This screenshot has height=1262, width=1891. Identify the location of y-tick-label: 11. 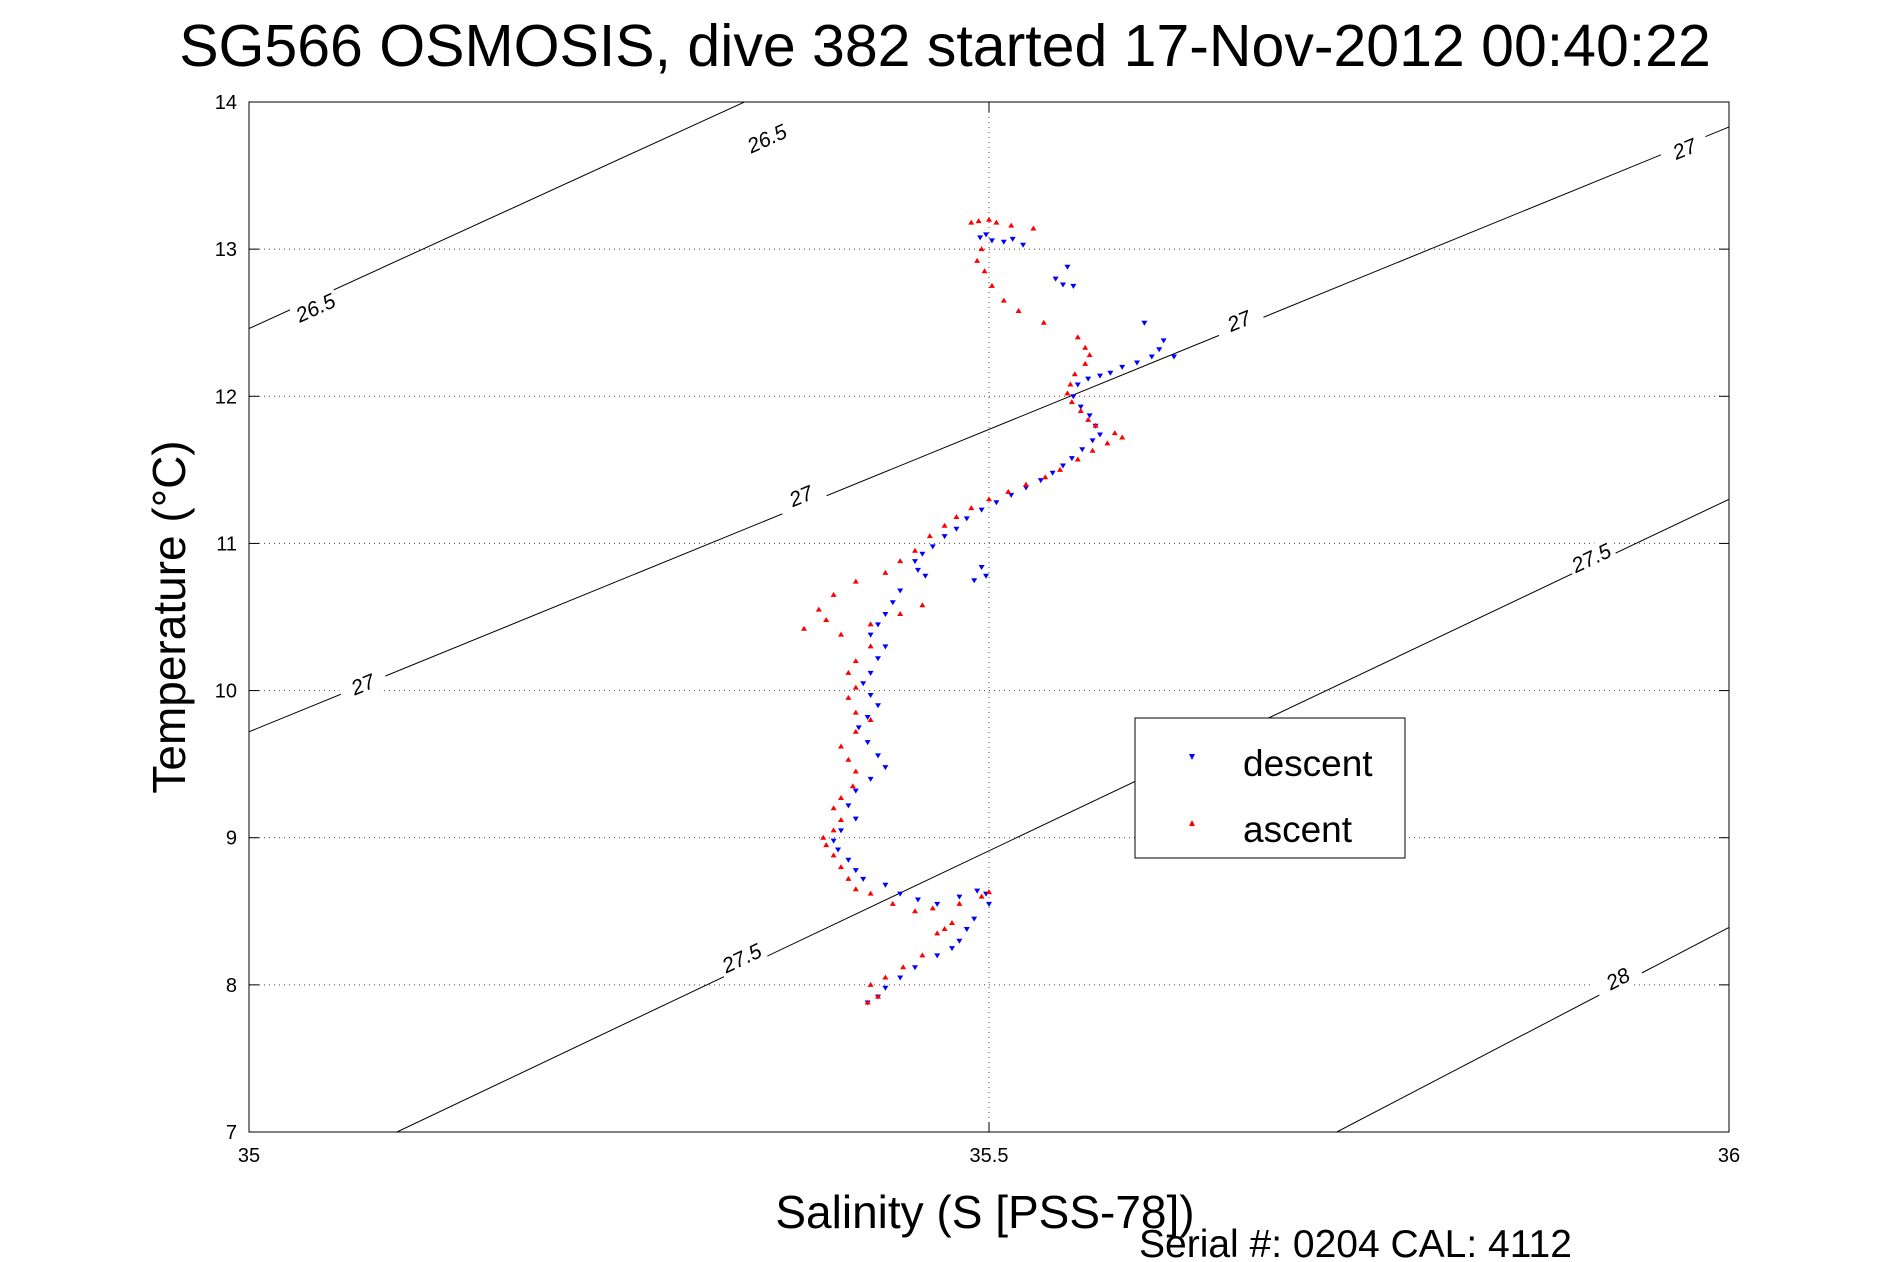
(226, 544).